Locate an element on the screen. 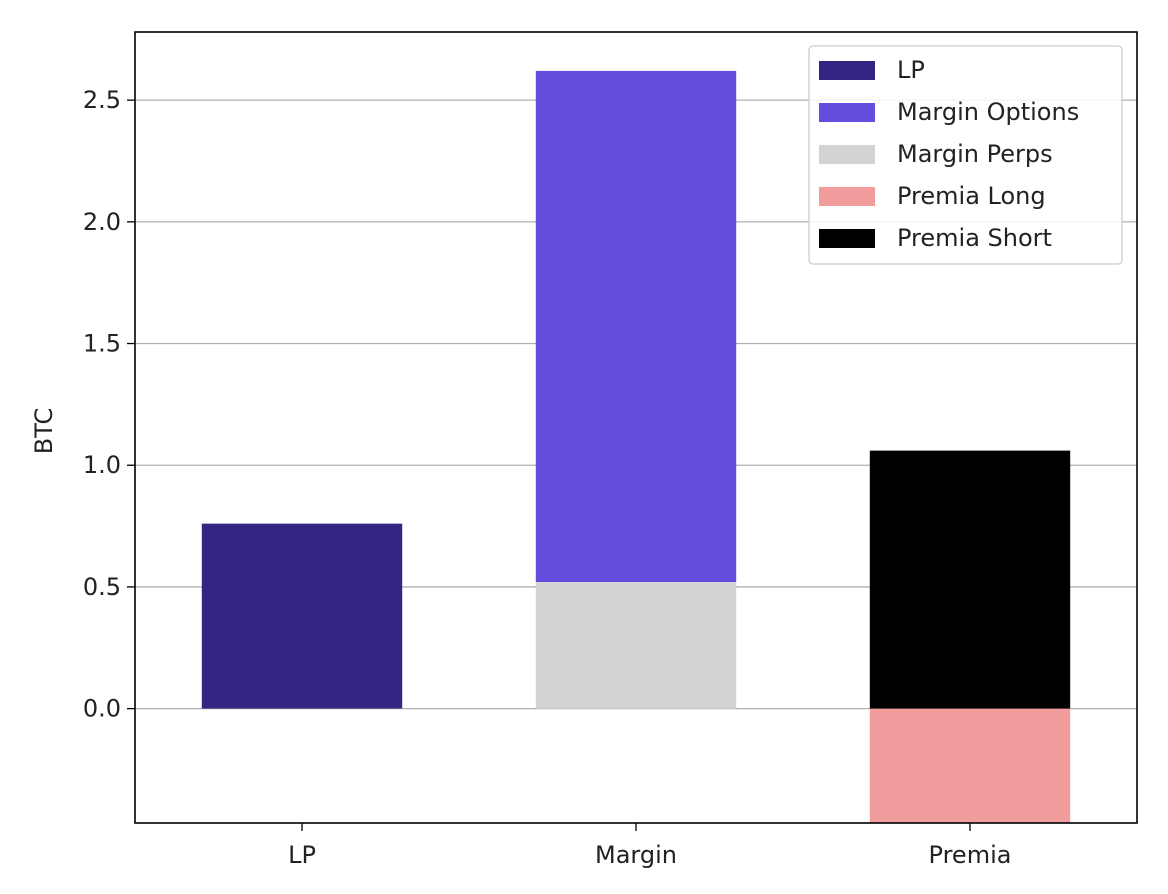 This screenshot has width=1168, height=894. y-tick-label: 0.5 is located at coordinates (102, 587).